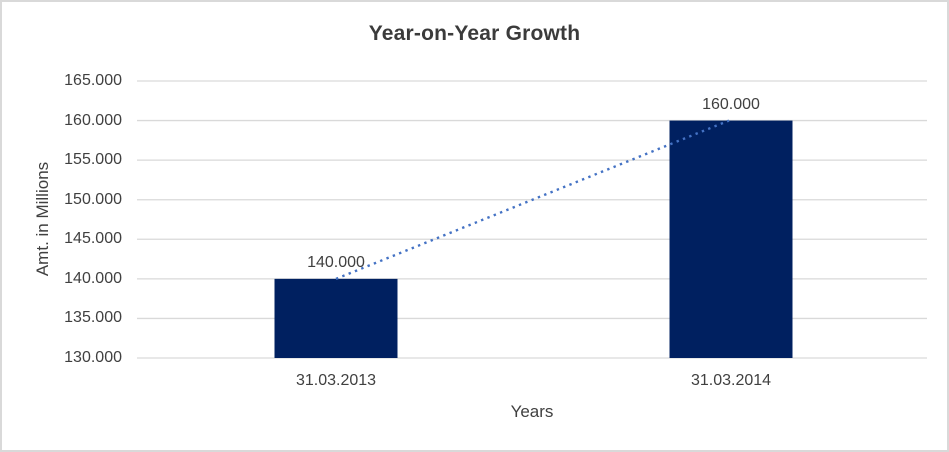  Describe the element at coordinates (731, 380) in the screenshot. I see `x-category-label: 31.03.2014` at that location.